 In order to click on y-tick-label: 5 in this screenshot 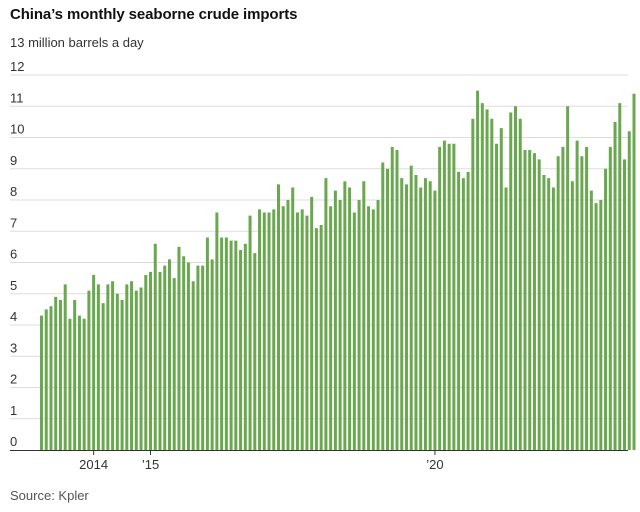, I will do `click(13, 285)`.